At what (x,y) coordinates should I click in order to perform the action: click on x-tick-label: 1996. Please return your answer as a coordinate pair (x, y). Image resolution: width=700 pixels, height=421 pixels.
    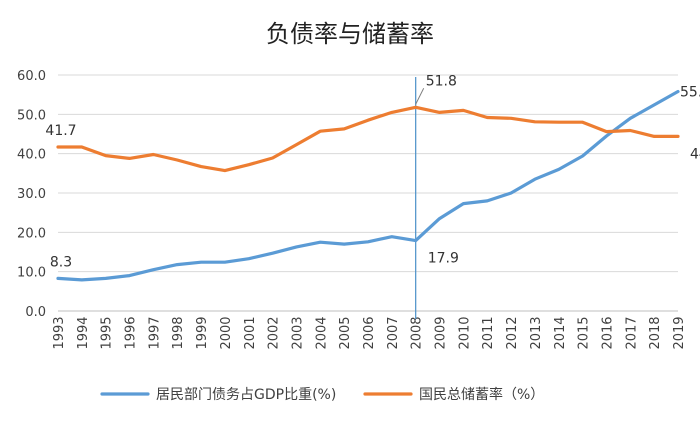
    Looking at the image, I should click on (131, 332).